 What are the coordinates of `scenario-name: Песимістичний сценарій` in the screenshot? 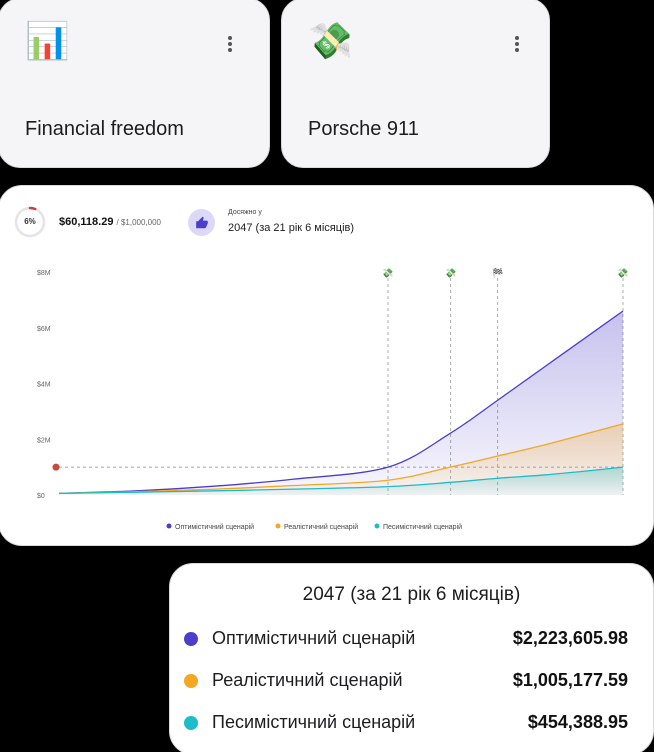 It's located at (314, 722).